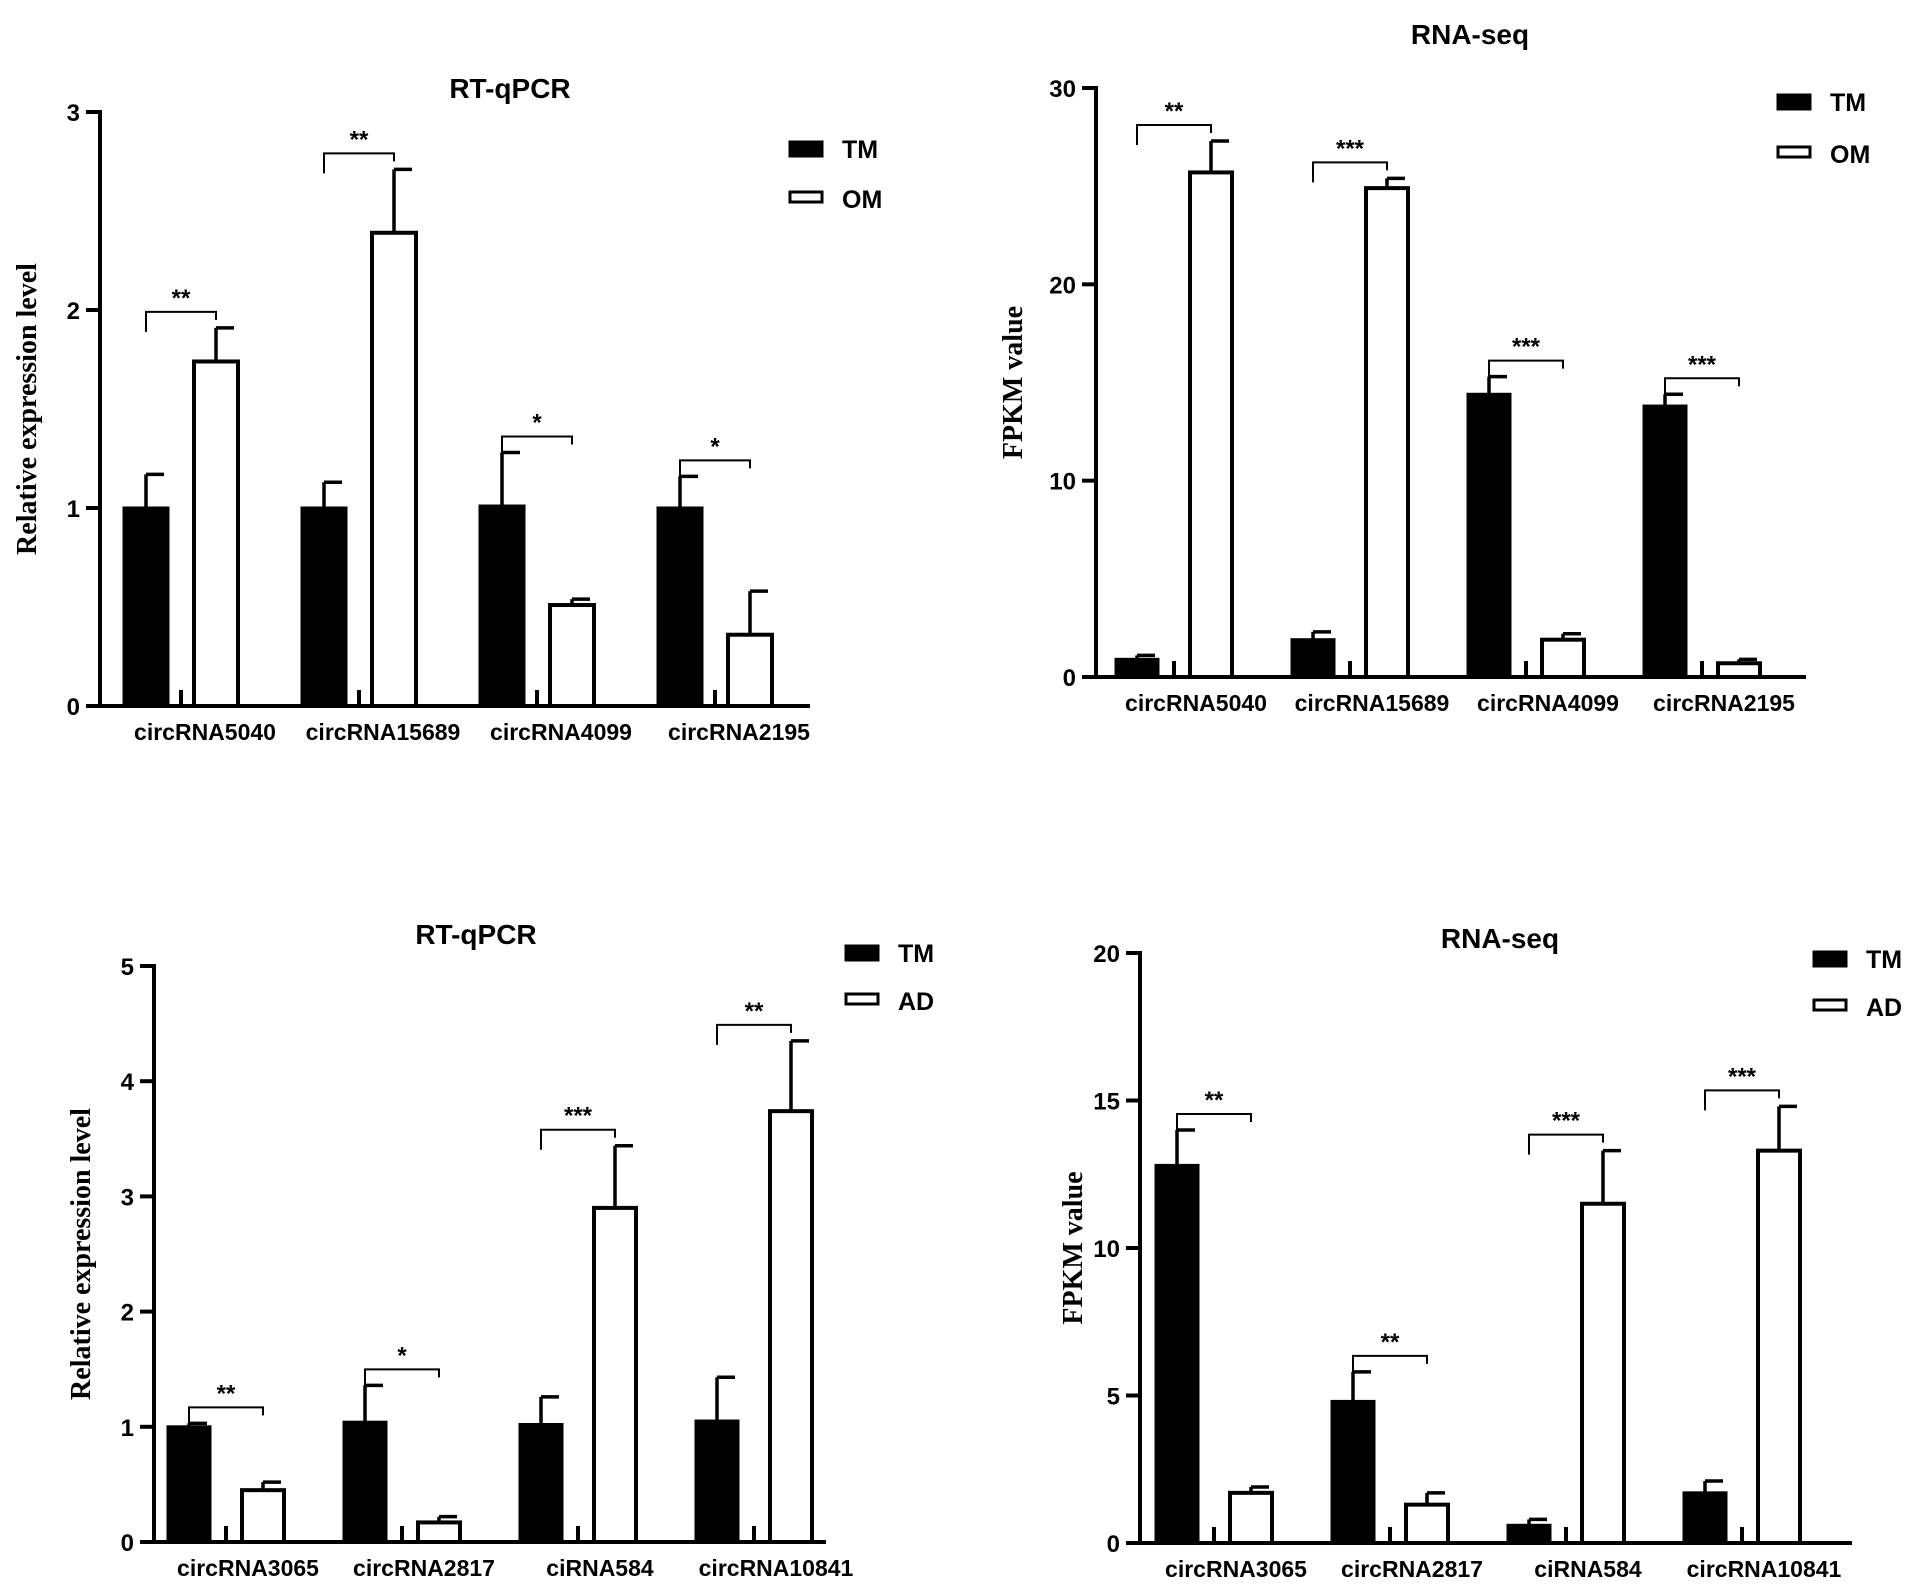 The image size is (1932, 1590). Describe the element at coordinates (1850, 155) in the screenshot. I see `legend-label: OM` at that location.